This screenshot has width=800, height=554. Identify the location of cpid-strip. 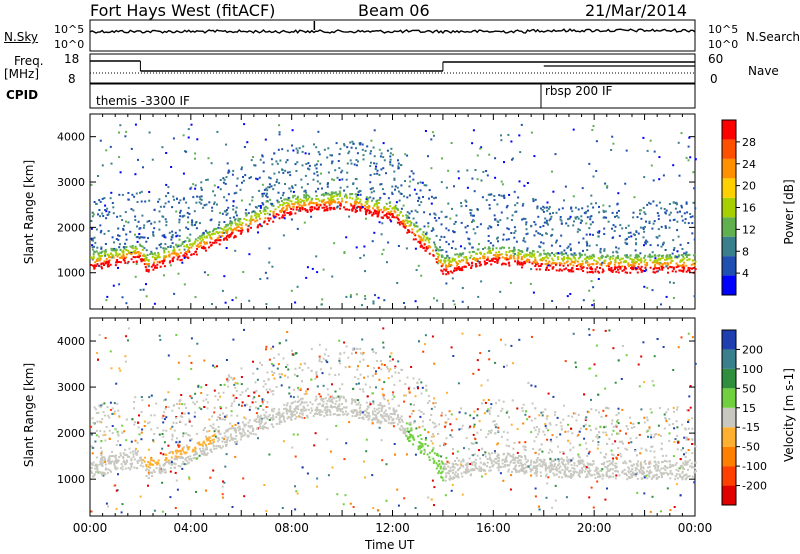
(392, 96).